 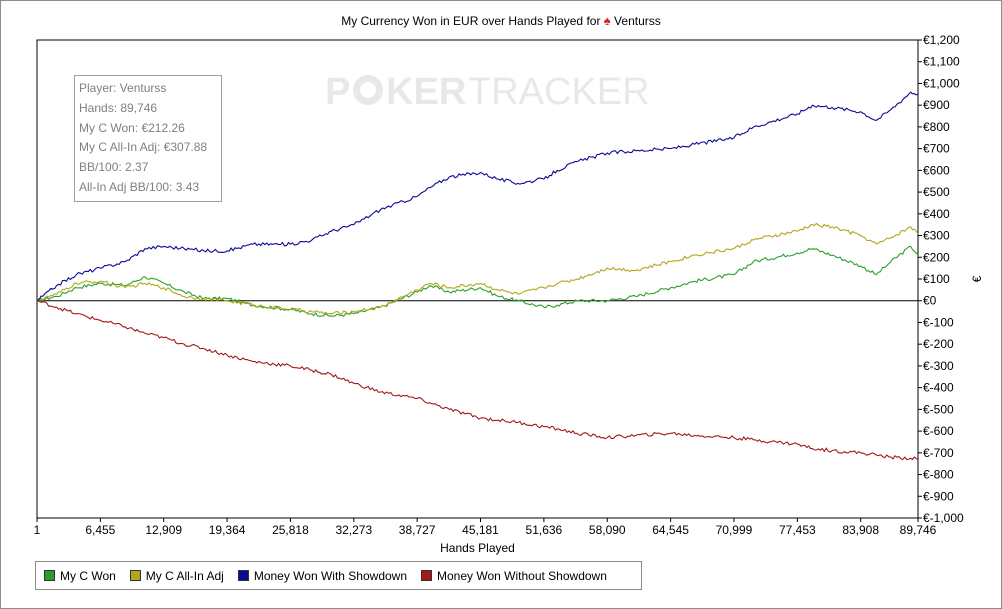 What do you see at coordinates (938, 388) in the screenshot?
I see `y-tick-label: €-400` at bounding box center [938, 388].